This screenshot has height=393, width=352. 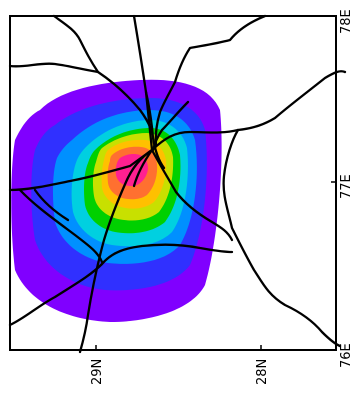 What do you see at coordinates (97, 372) in the screenshot?
I see `lat-label-29n: 29N` at bounding box center [97, 372].